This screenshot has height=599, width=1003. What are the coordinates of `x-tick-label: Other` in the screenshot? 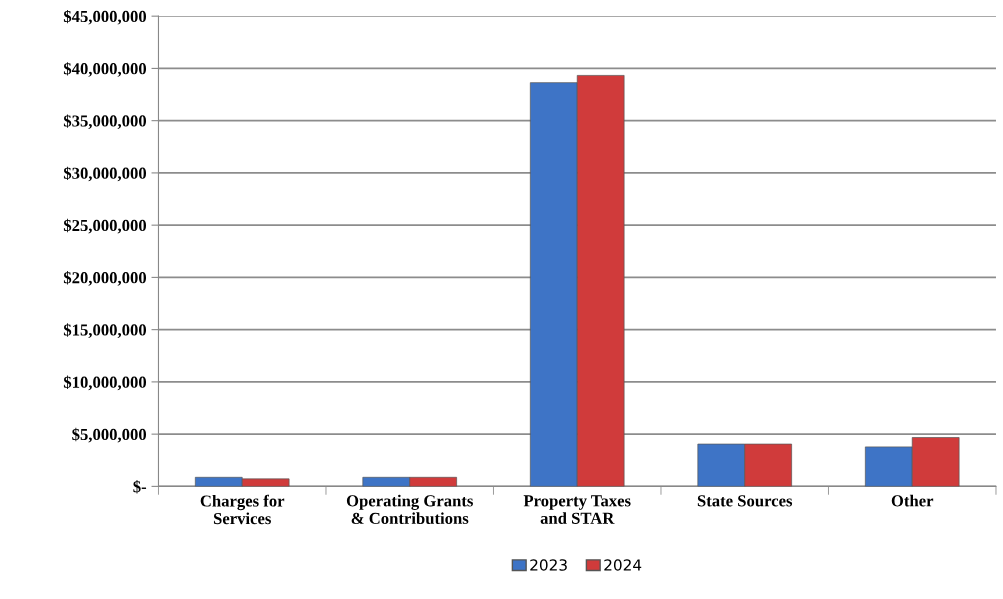 It's located at (912, 500).